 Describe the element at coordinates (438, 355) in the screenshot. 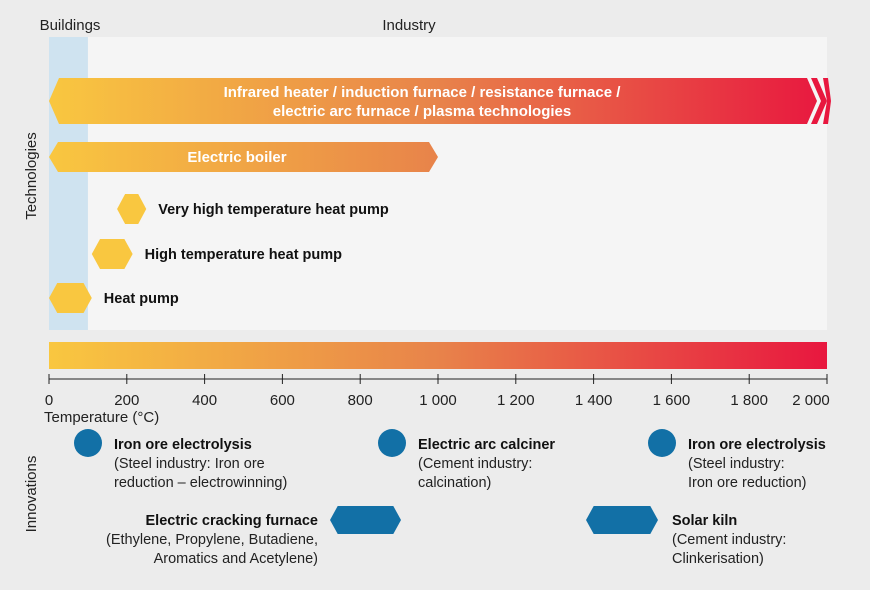

I see `temperature-gradient-bar` at that location.